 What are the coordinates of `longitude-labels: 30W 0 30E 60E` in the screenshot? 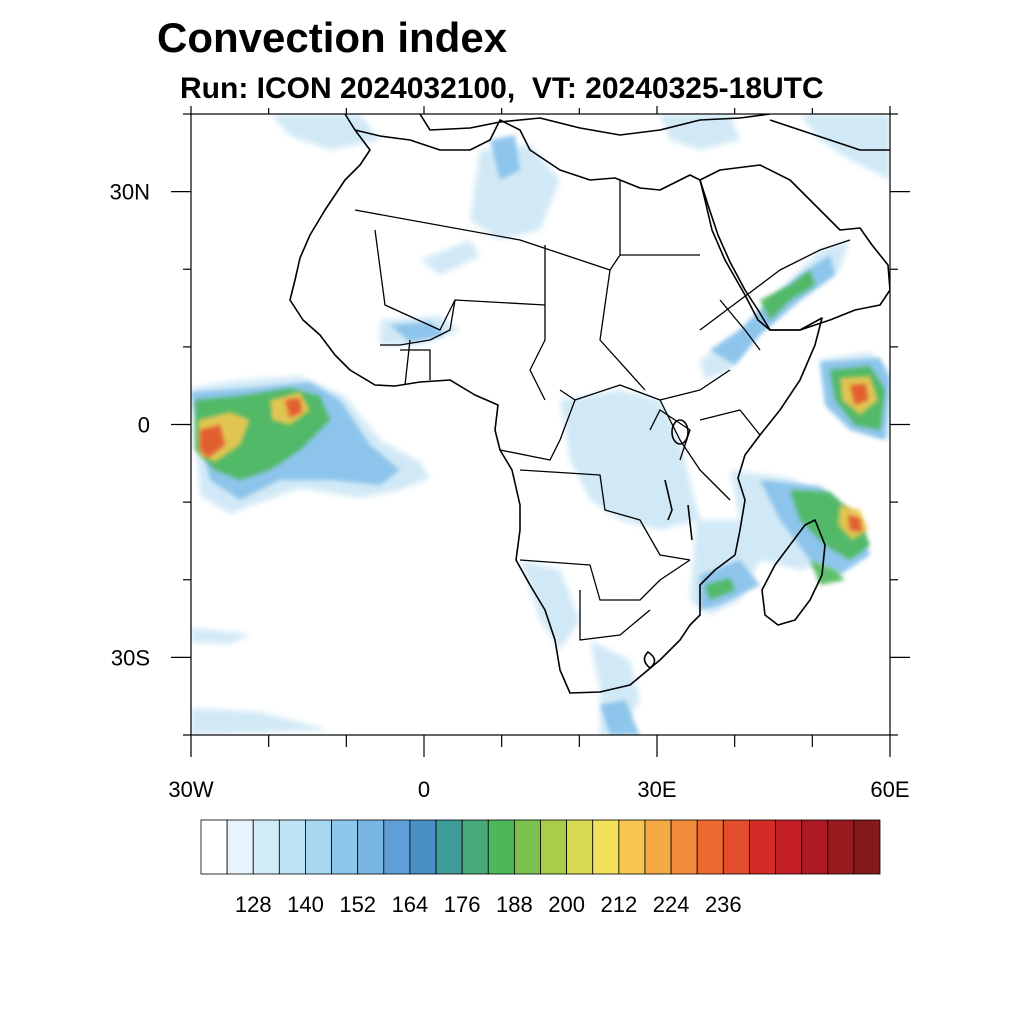 It's located at (538, 789).